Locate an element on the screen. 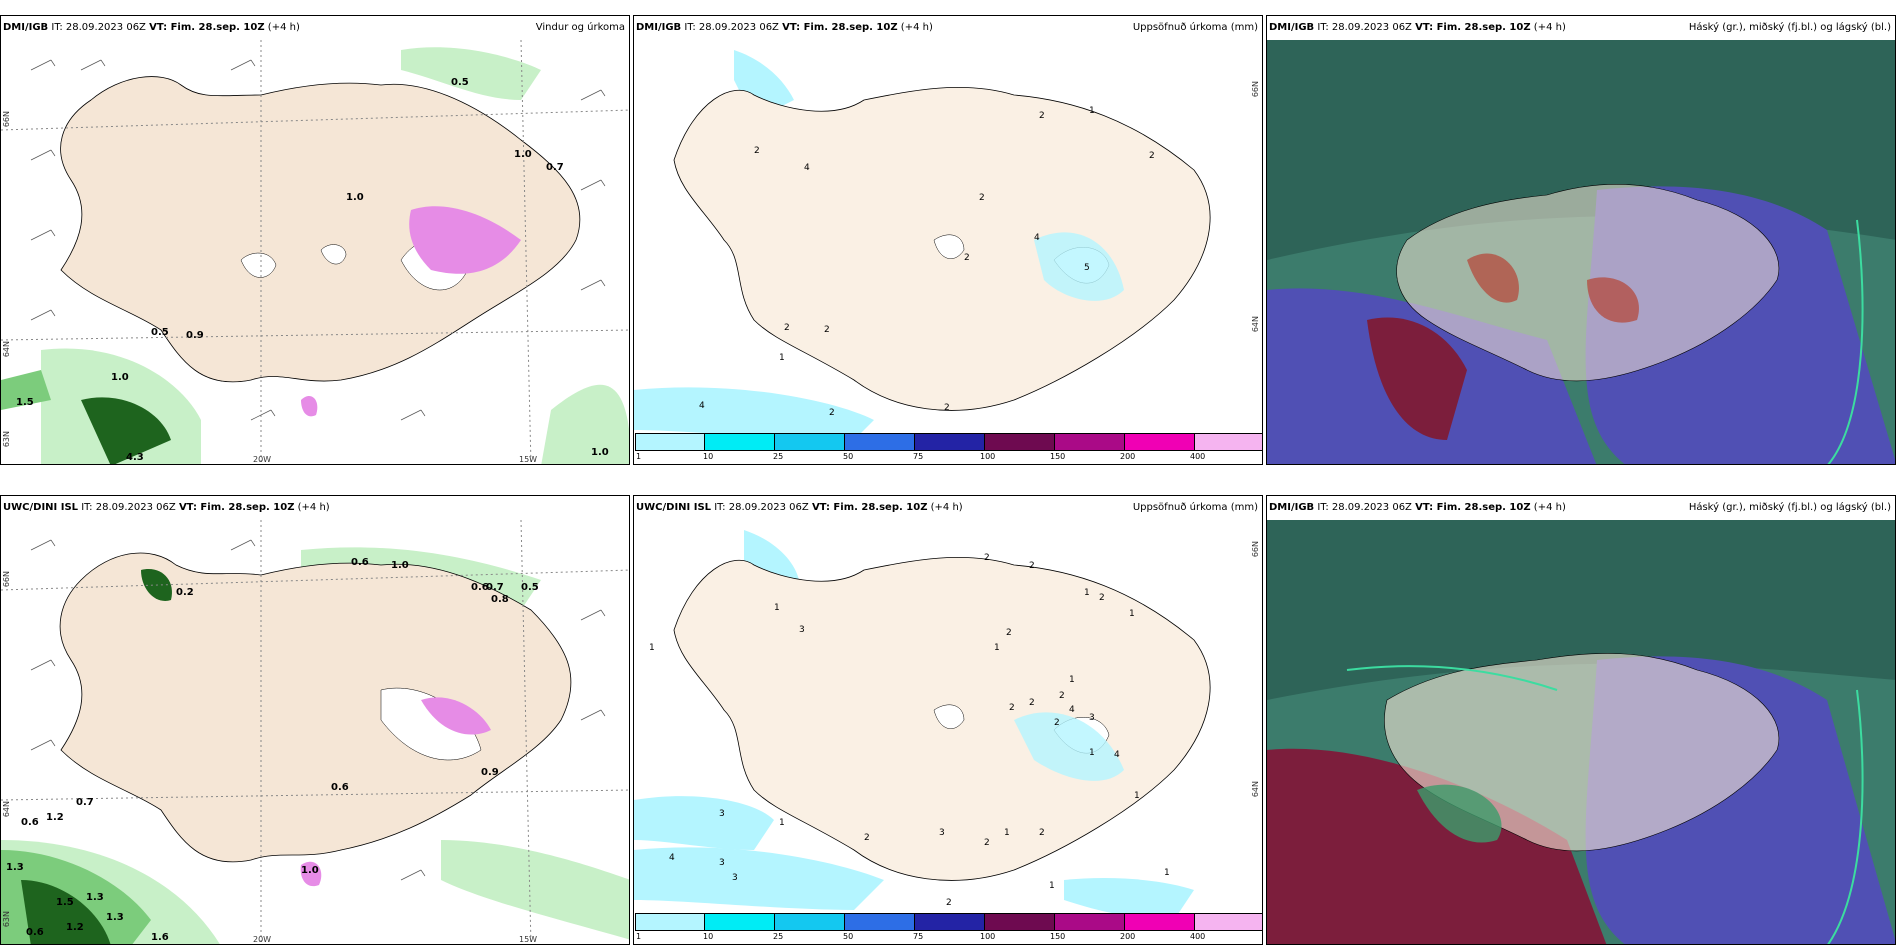 The width and height of the screenshot is (1900, 950). precip-label: 4.3 is located at coordinates (135, 457).